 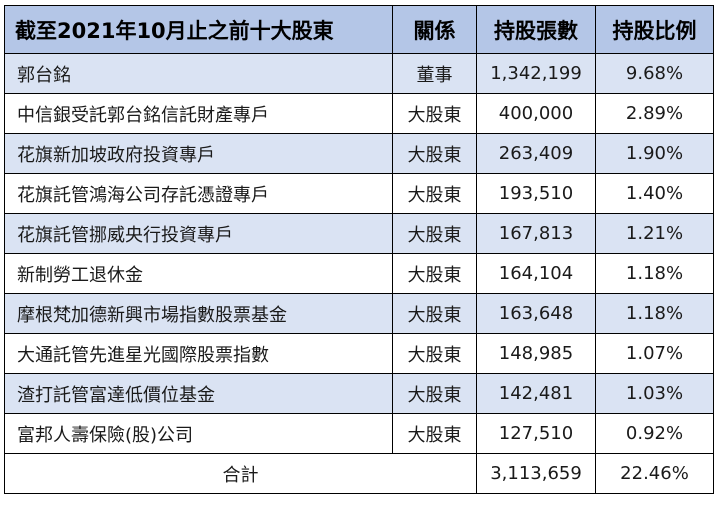 What do you see at coordinates (198, 113) in the screenshot?
I see `shareholder-name: 中信銀受託郭台銘信託財產專戶` at bounding box center [198, 113].